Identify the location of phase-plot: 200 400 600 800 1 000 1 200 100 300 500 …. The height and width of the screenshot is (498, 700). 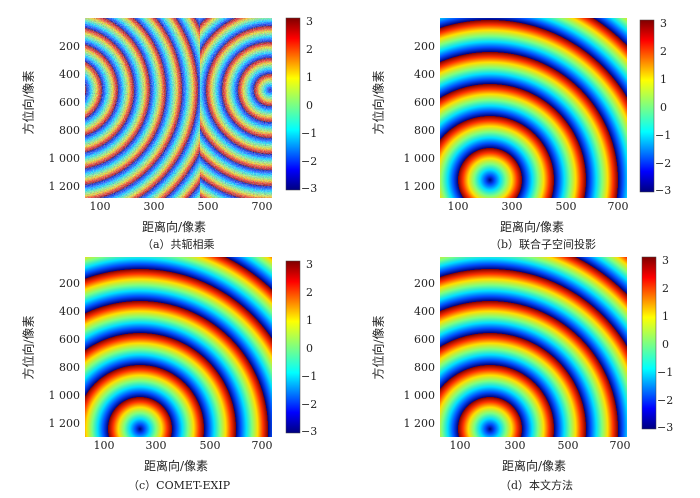
(183, 354).